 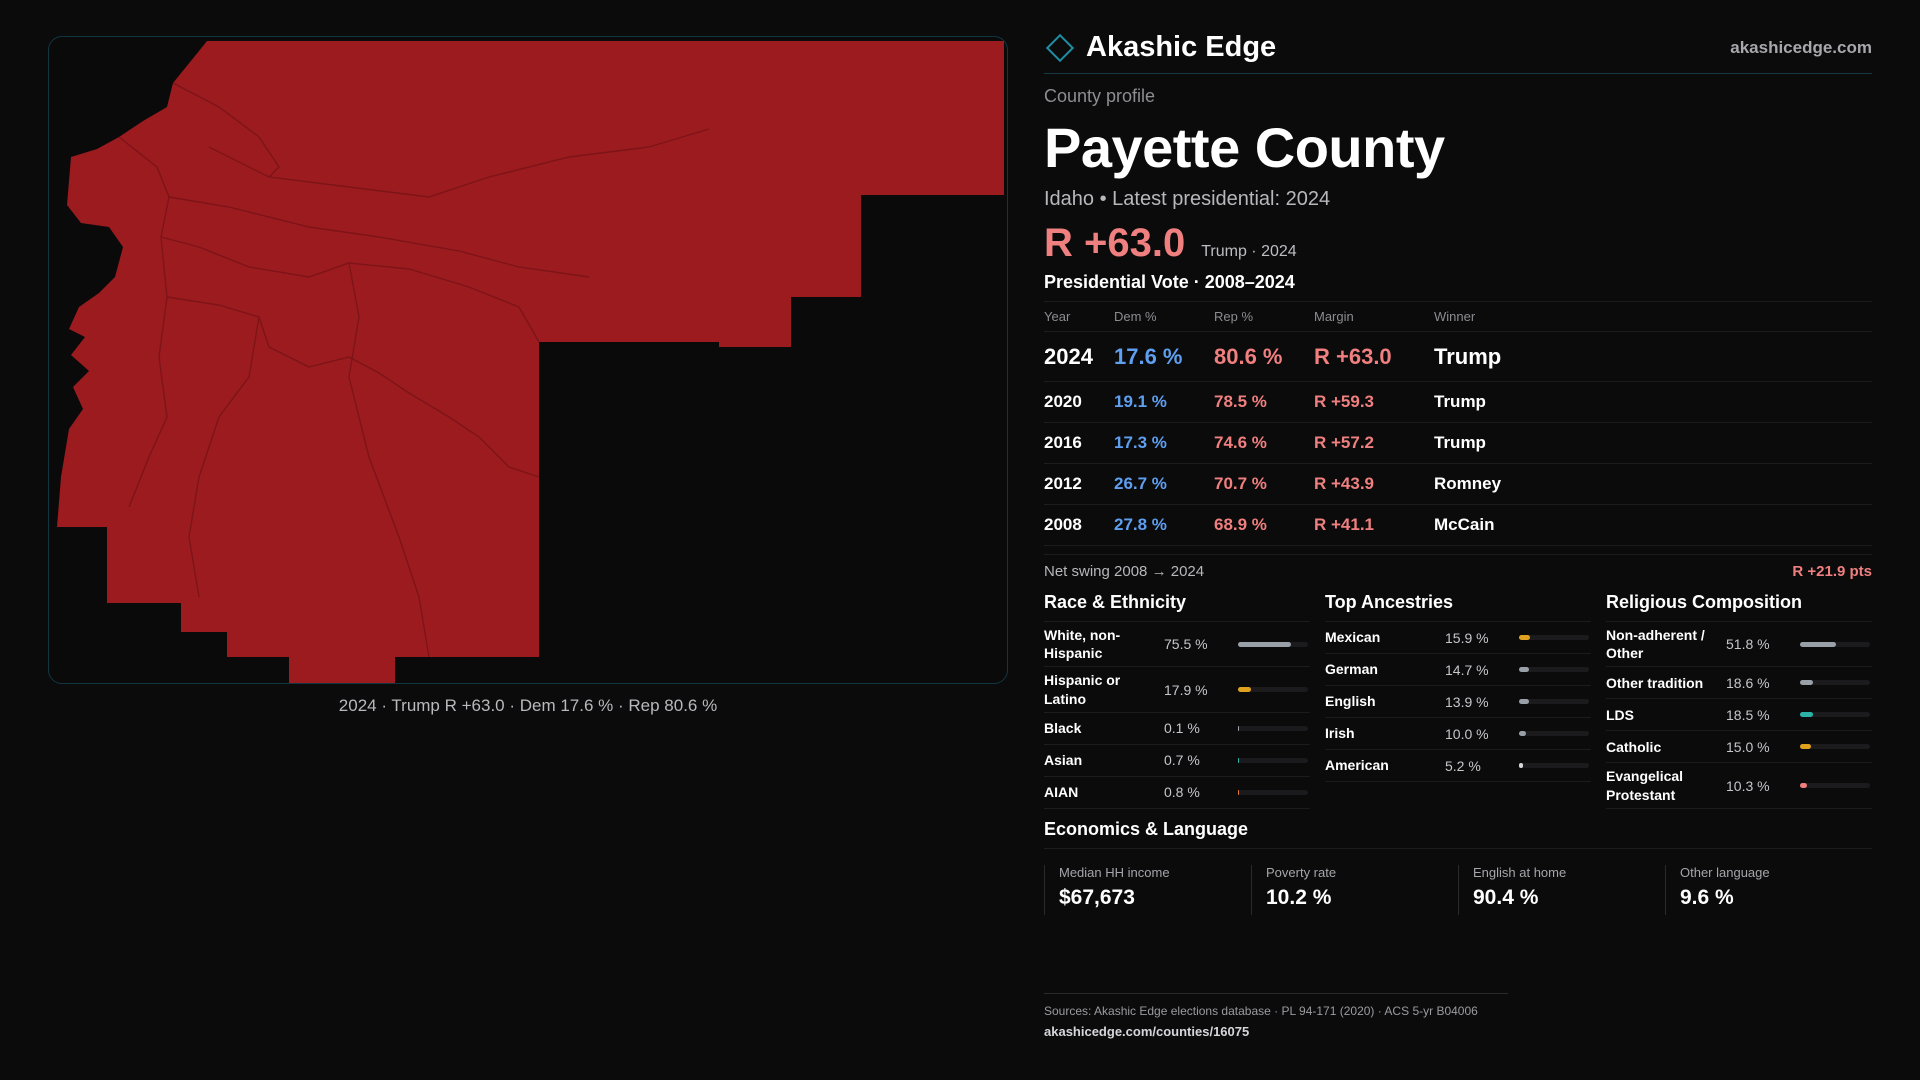 I want to click on winner-cell: Trump, so click(x=1653, y=356).